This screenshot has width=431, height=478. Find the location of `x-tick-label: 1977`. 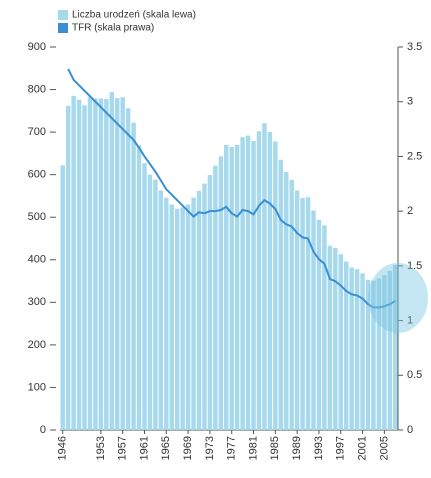

x-tick-label: 1977 is located at coordinates (232, 448).